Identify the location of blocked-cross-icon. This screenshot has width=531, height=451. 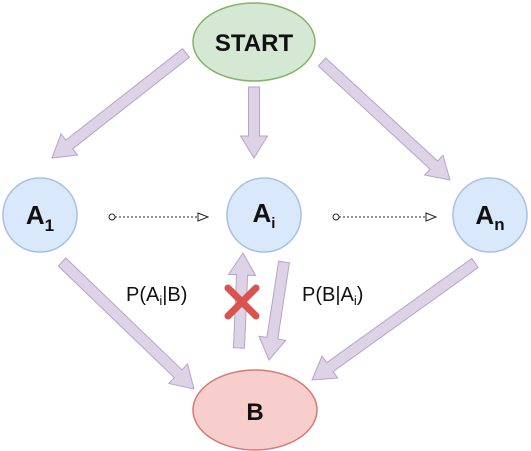
(242, 302).